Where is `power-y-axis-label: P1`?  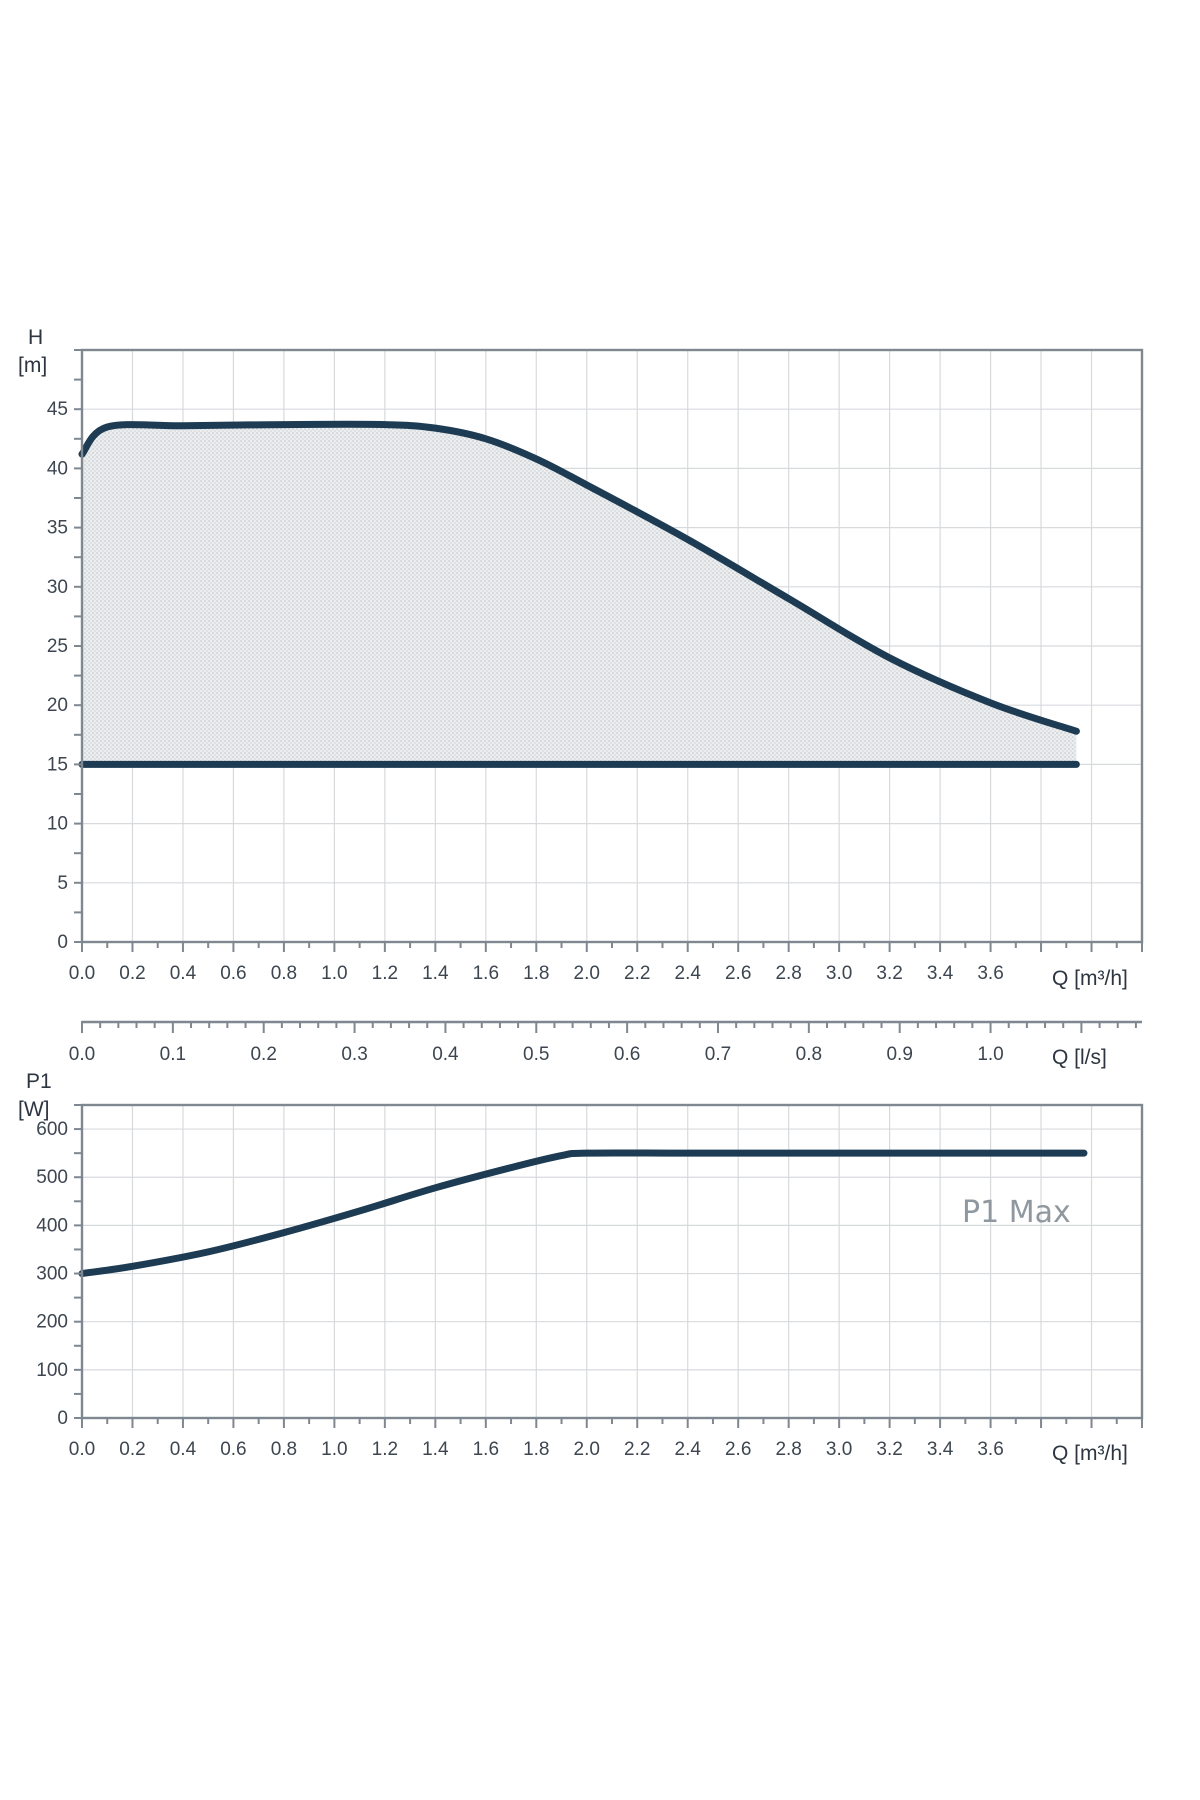
power-y-axis-label: P1 is located at coordinates (39, 1081).